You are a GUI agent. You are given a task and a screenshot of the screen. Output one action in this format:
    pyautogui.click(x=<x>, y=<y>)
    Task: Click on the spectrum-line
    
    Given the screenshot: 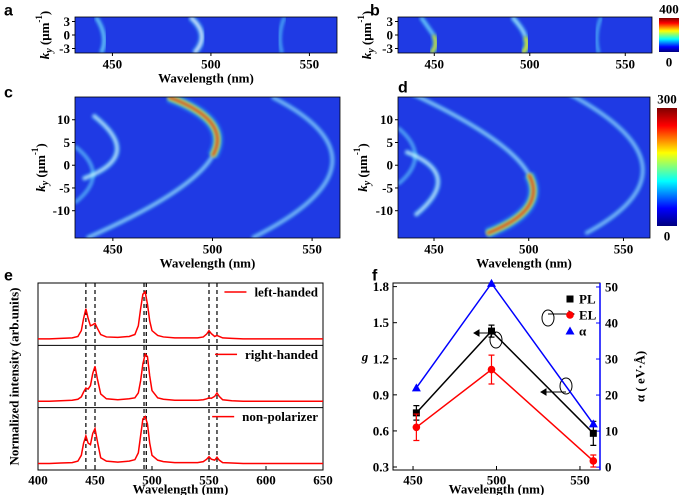 What is the action you would take?
    pyautogui.click(x=180, y=440)
    